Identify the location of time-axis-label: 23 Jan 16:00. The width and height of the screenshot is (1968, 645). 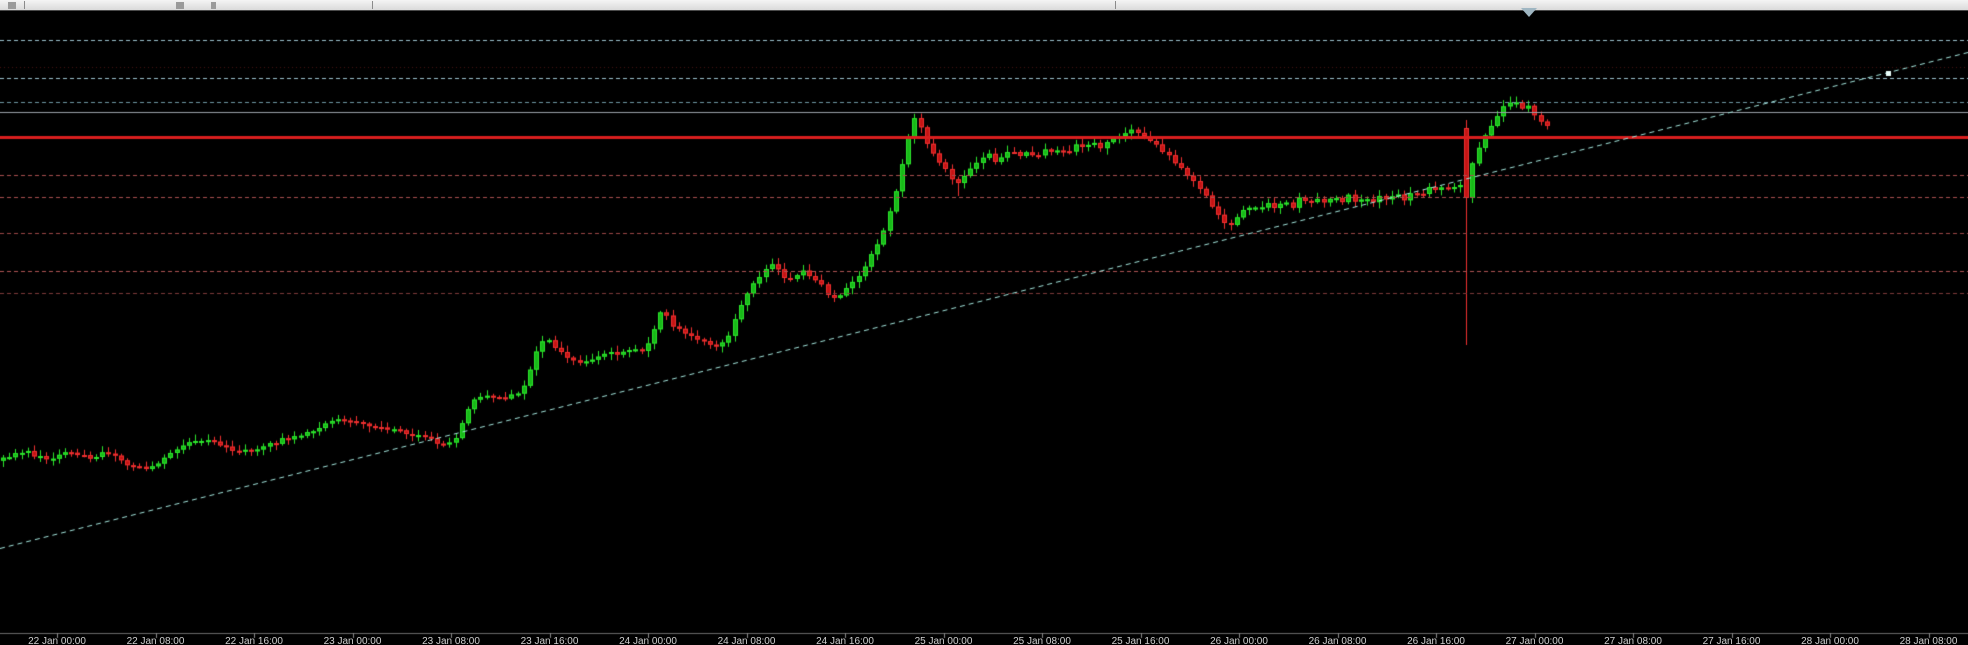
(549, 640).